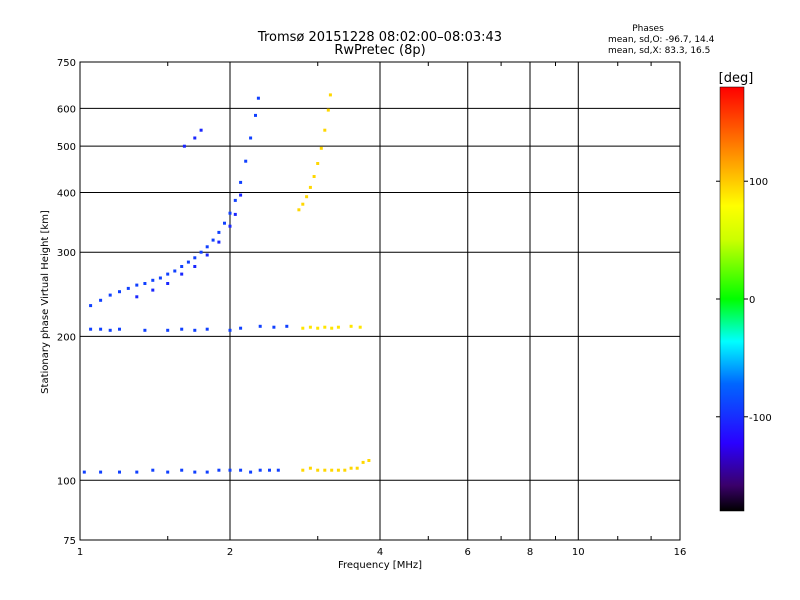 The image size is (800, 600). I want to click on chart-title: Tromsø 20151228 08:02:00–08:03:43, so click(379, 37).